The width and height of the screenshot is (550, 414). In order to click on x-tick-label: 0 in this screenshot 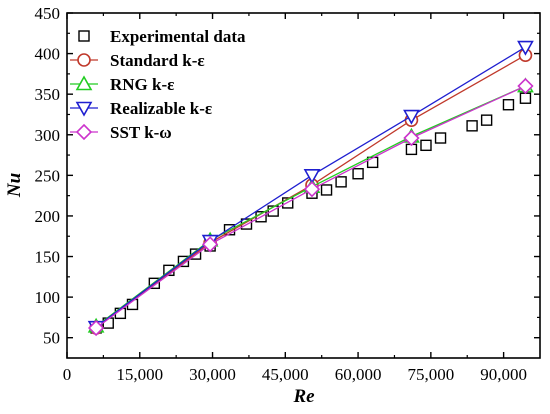, I will do `click(67, 374)`.